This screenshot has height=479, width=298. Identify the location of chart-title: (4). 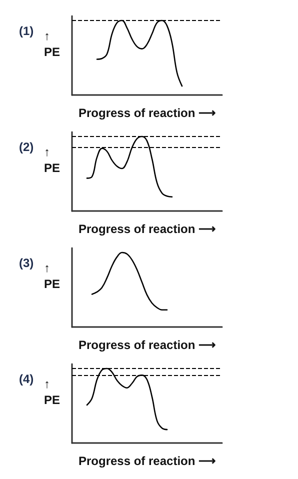
(26, 379).